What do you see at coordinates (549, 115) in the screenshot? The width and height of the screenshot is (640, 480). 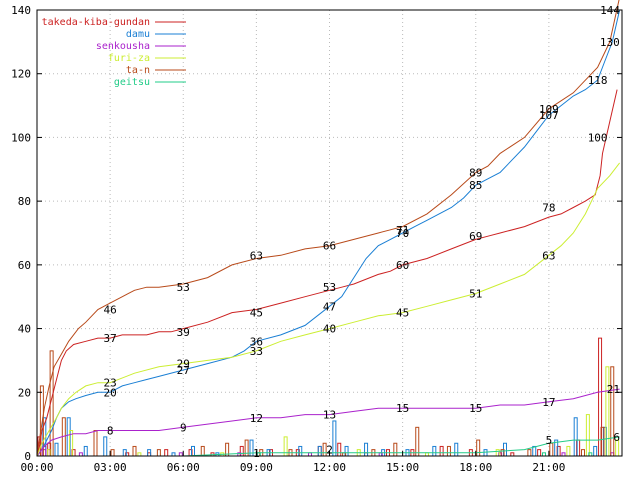 I see `data-label: 107` at bounding box center [549, 115].